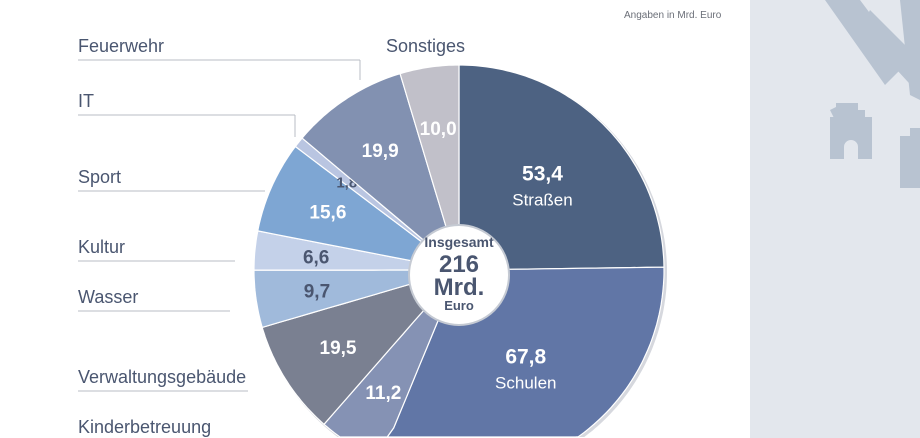  I want to click on slice-value-label: 67,8, so click(525, 356).